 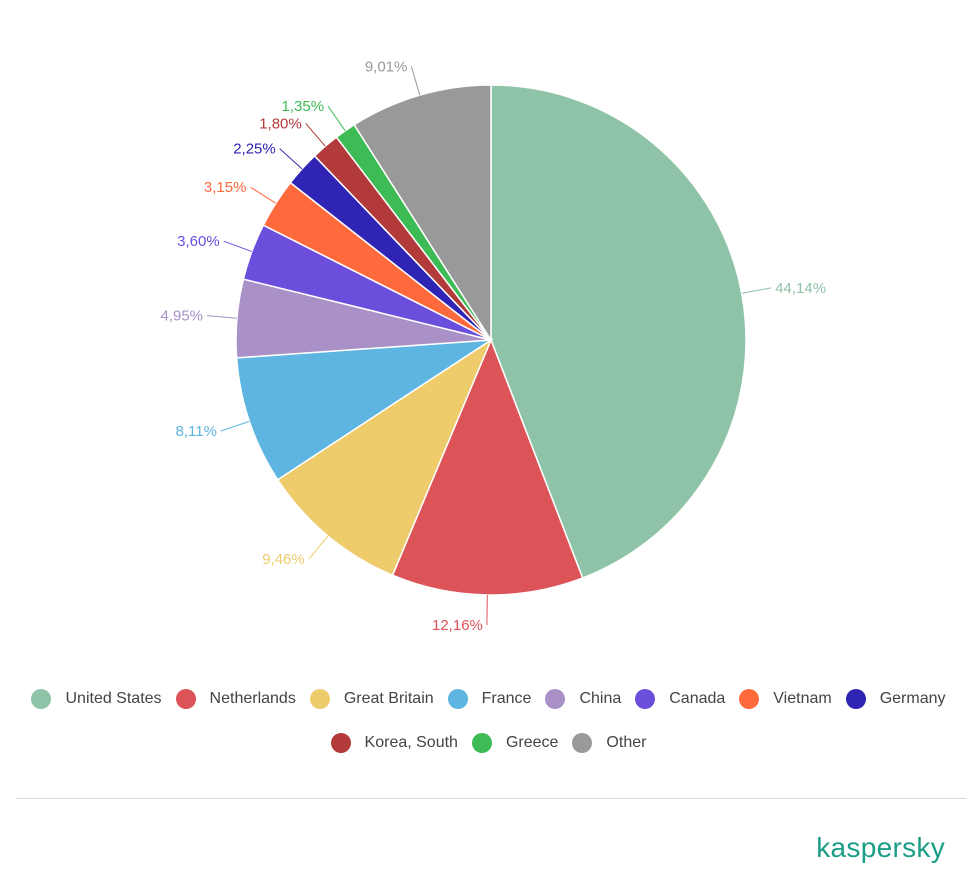 I want to click on percentage-label: 1,80%, so click(x=280, y=123).